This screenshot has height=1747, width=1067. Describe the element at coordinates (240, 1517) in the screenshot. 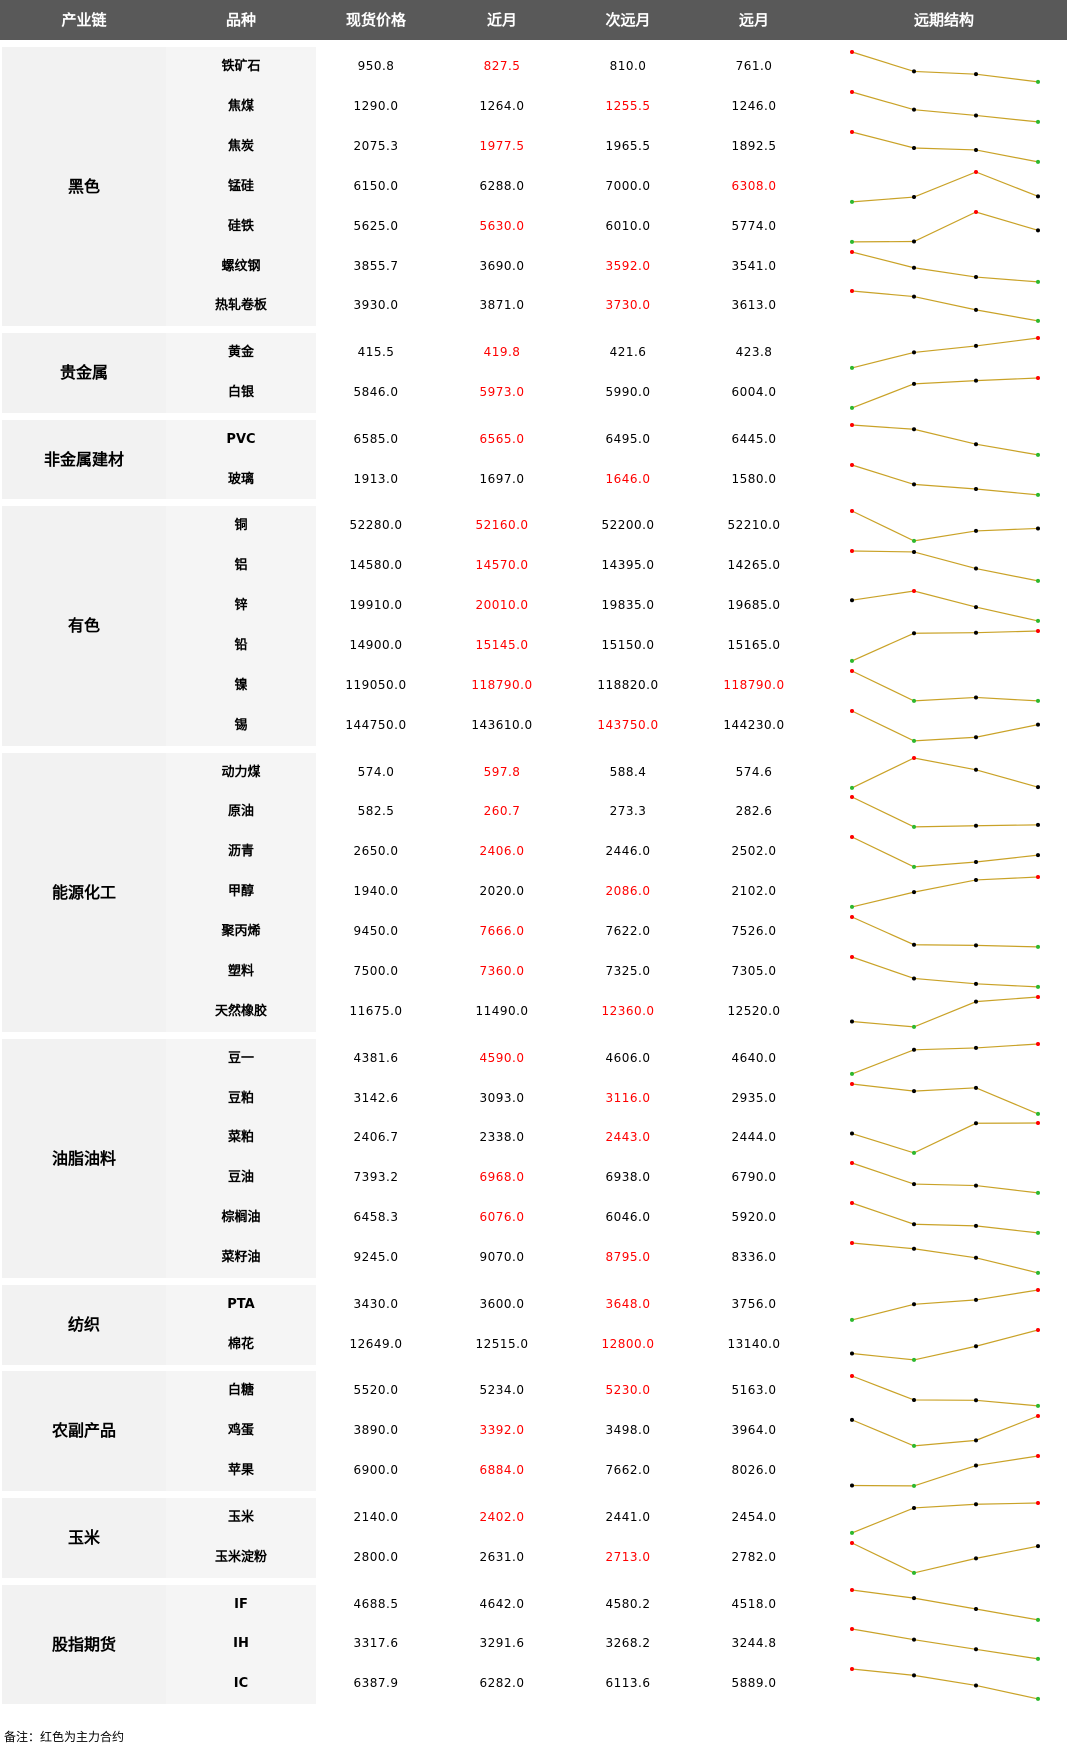

I see `item-name: 玉米` at that location.